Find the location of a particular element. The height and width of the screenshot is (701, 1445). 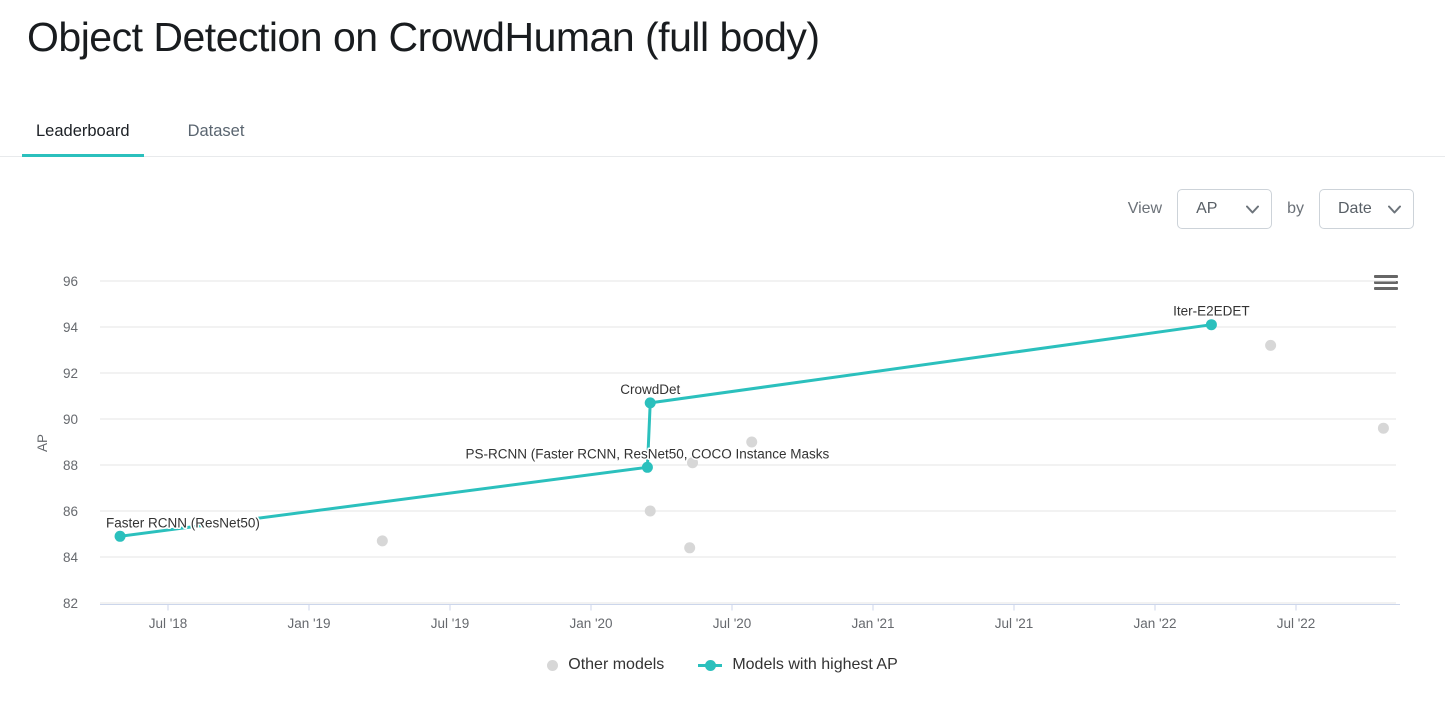

group-by-select: Date is located at coordinates (1366, 209).